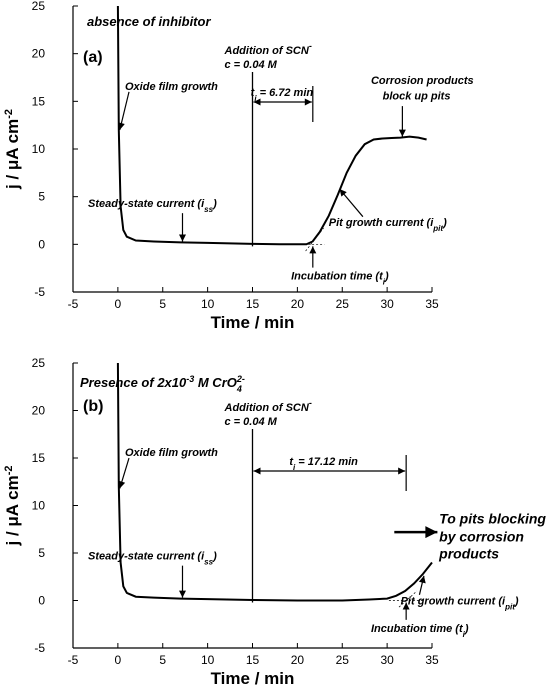  Describe the element at coordinates (282, 95) in the screenshot. I see `interval-label: ti = 6.72 min` at that location.